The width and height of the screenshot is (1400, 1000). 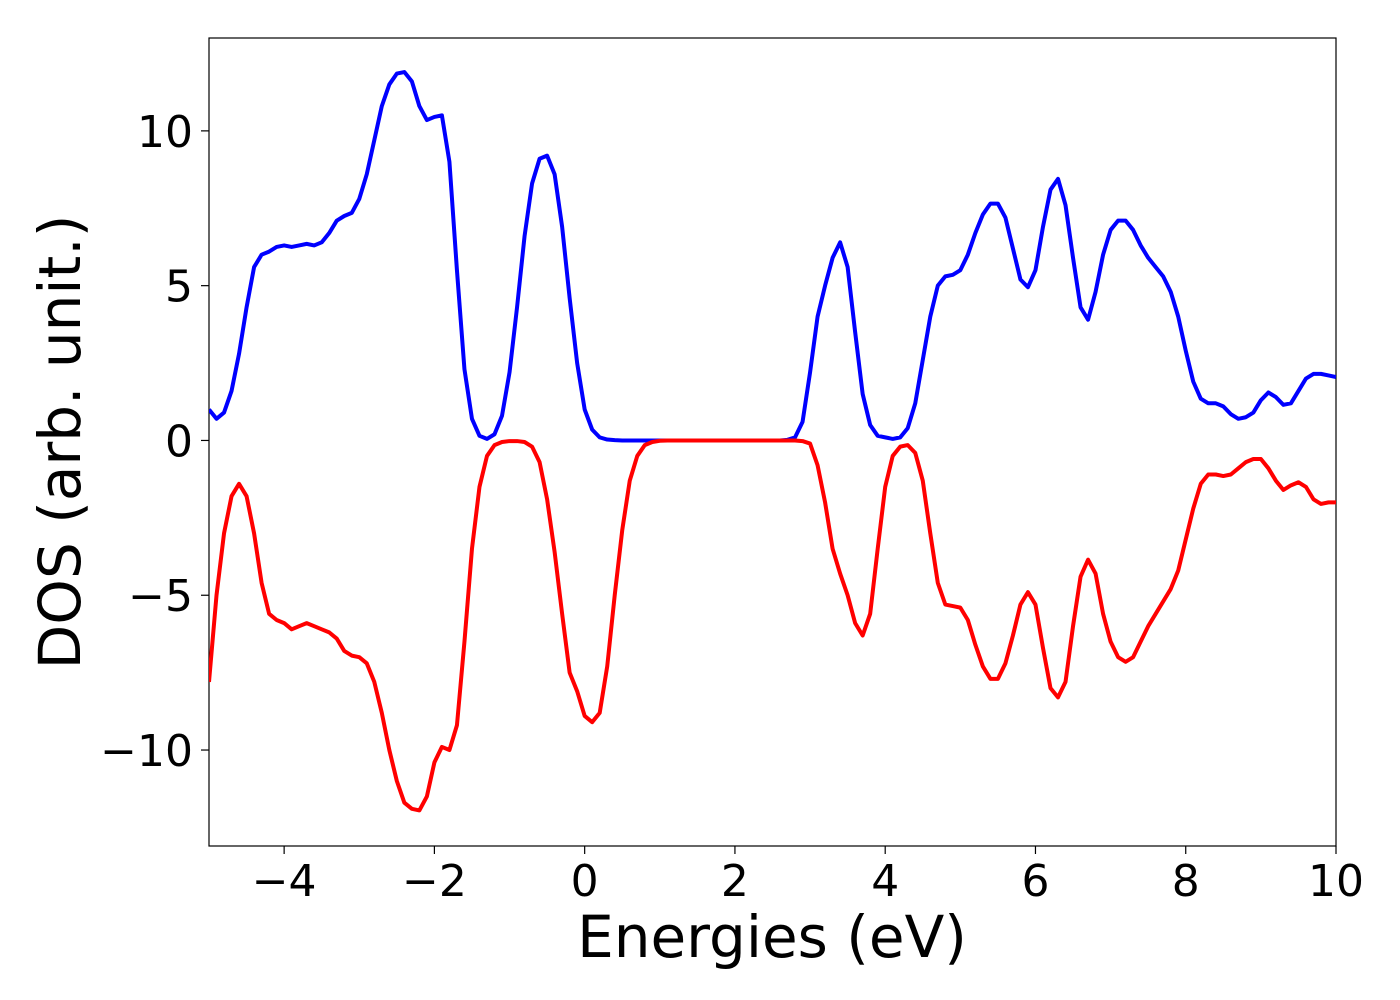 What do you see at coordinates (165, 132) in the screenshot?
I see `y-tick-label: 10` at bounding box center [165, 132].